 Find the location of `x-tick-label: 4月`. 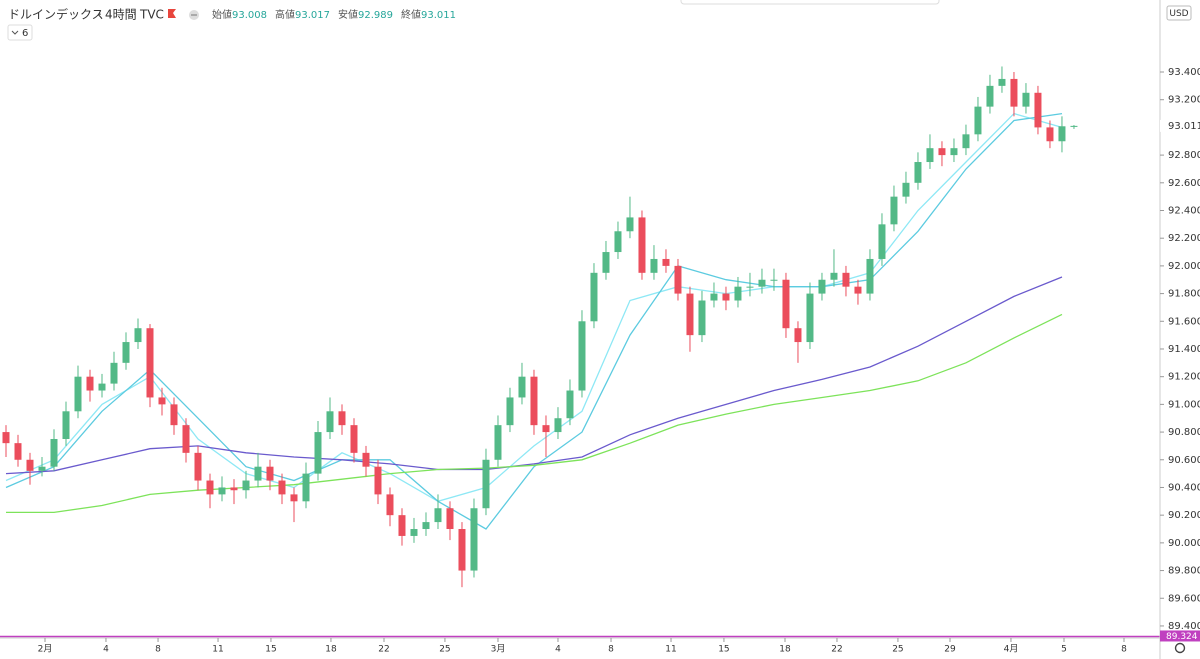

x-tick-label: 4月 is located at coordinates (1011, 649).